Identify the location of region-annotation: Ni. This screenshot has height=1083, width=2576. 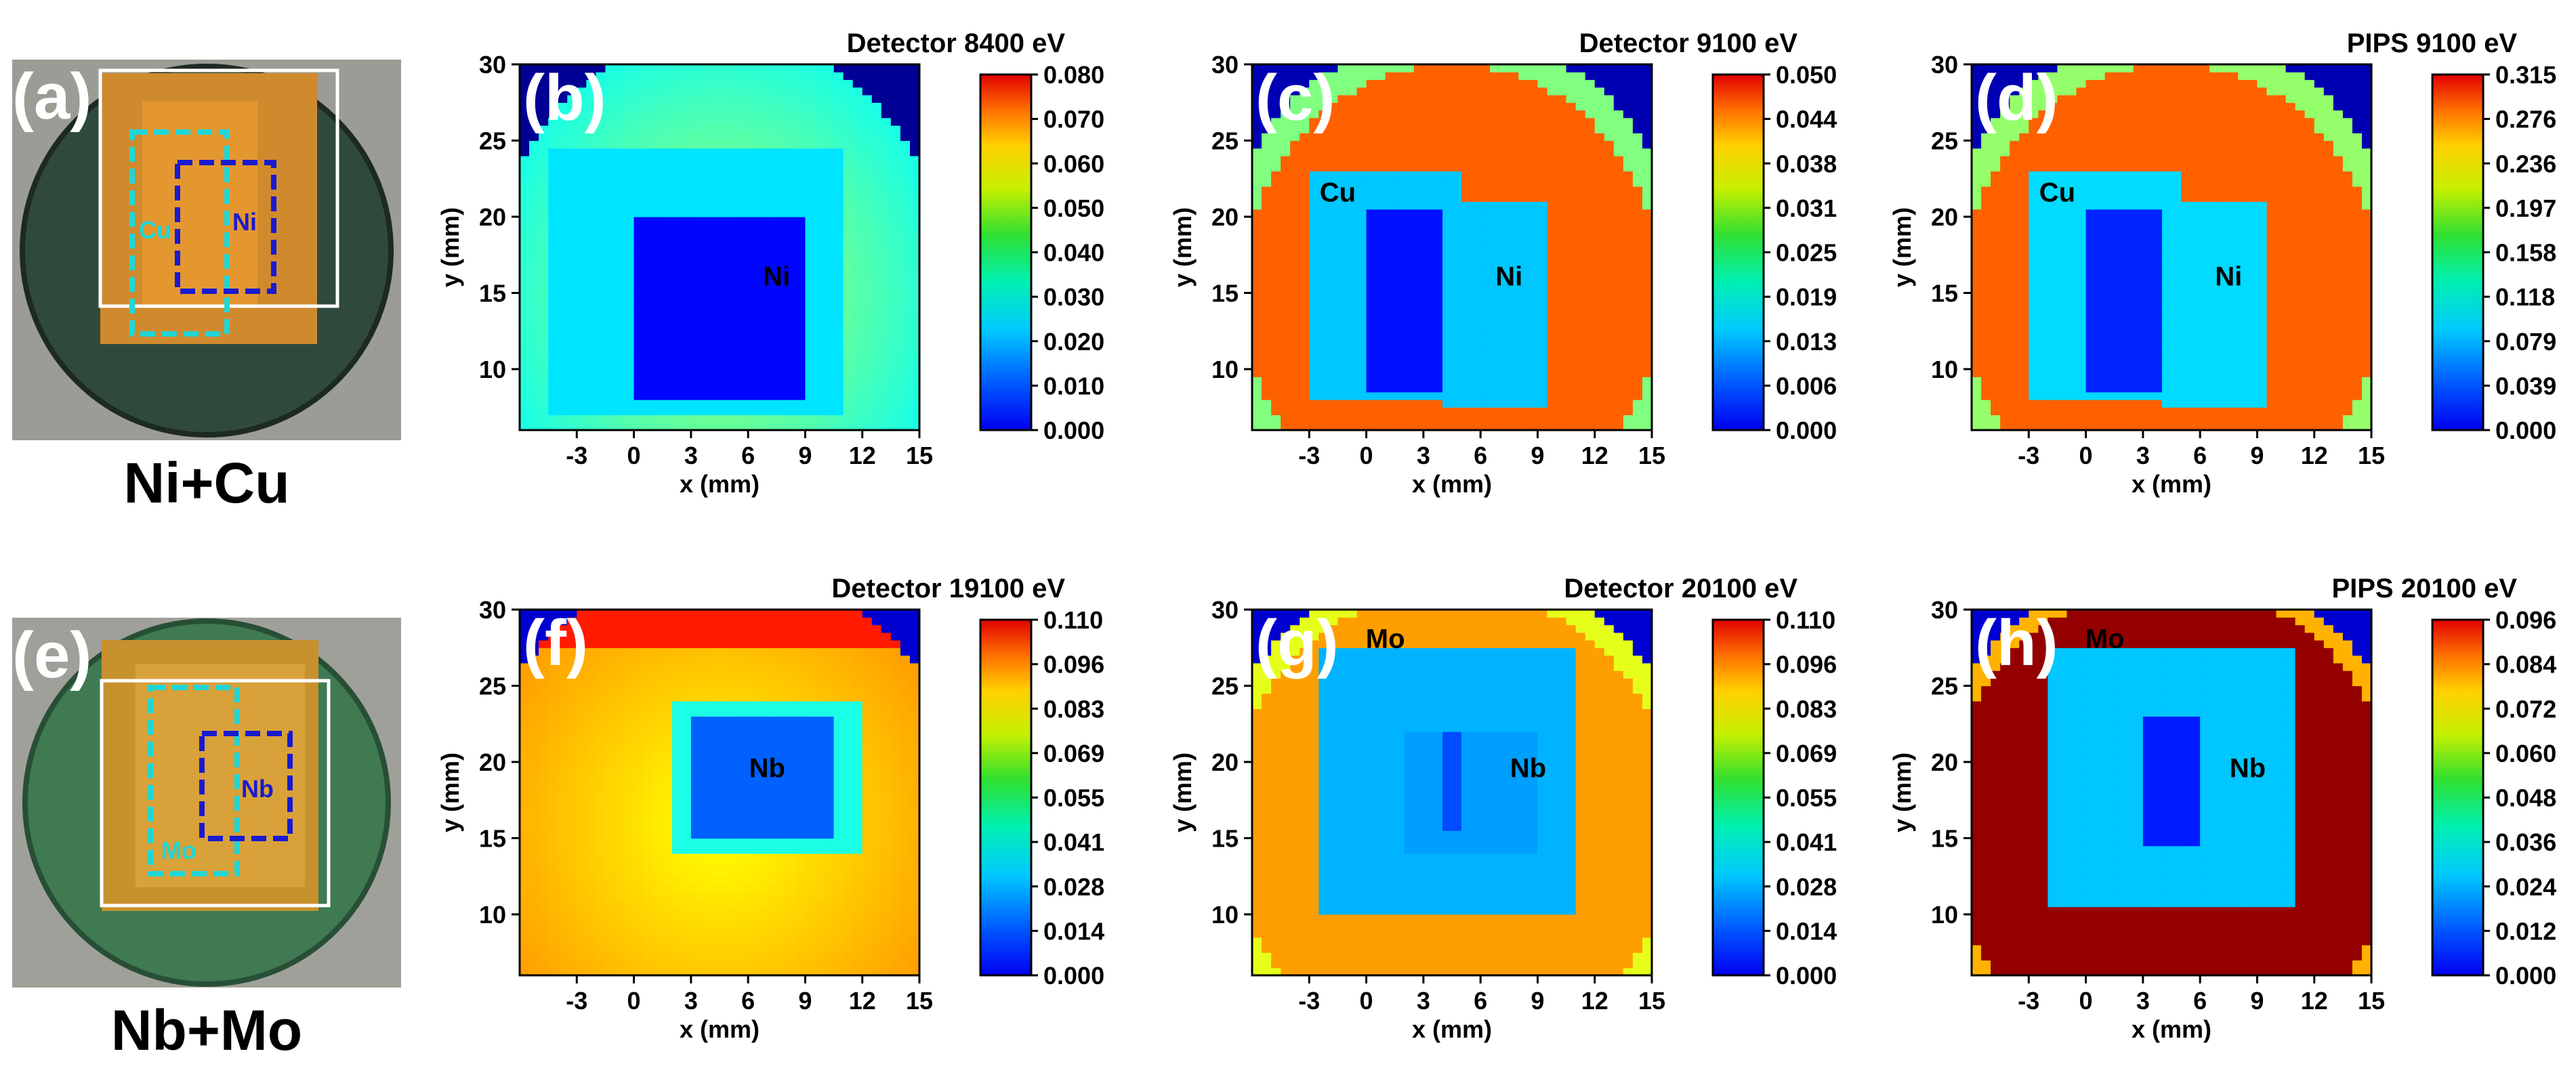
(1508, 276).